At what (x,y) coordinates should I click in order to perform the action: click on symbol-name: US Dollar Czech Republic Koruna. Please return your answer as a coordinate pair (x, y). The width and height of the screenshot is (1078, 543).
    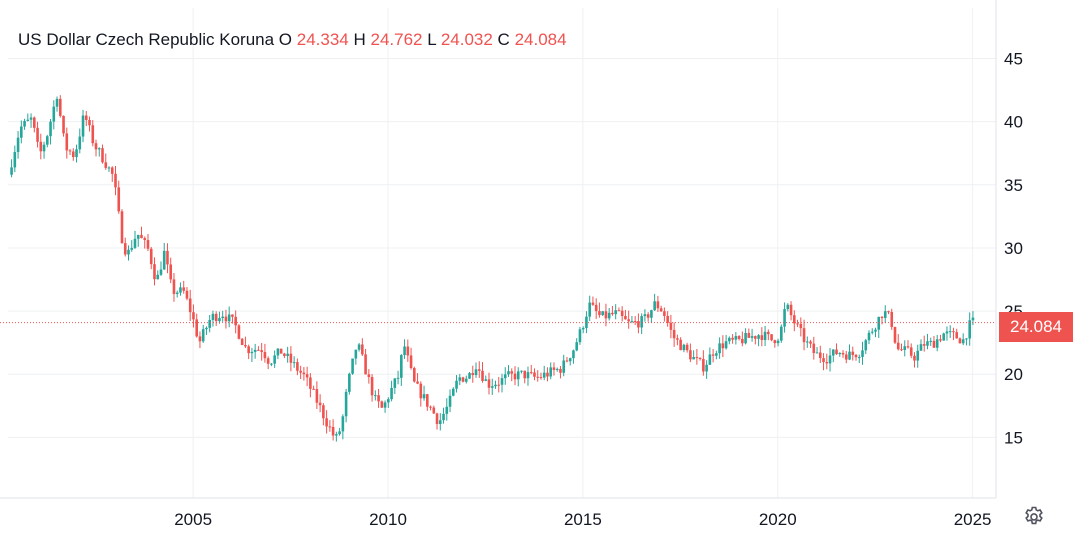
    Looking at the image, I should click on (146, 39).